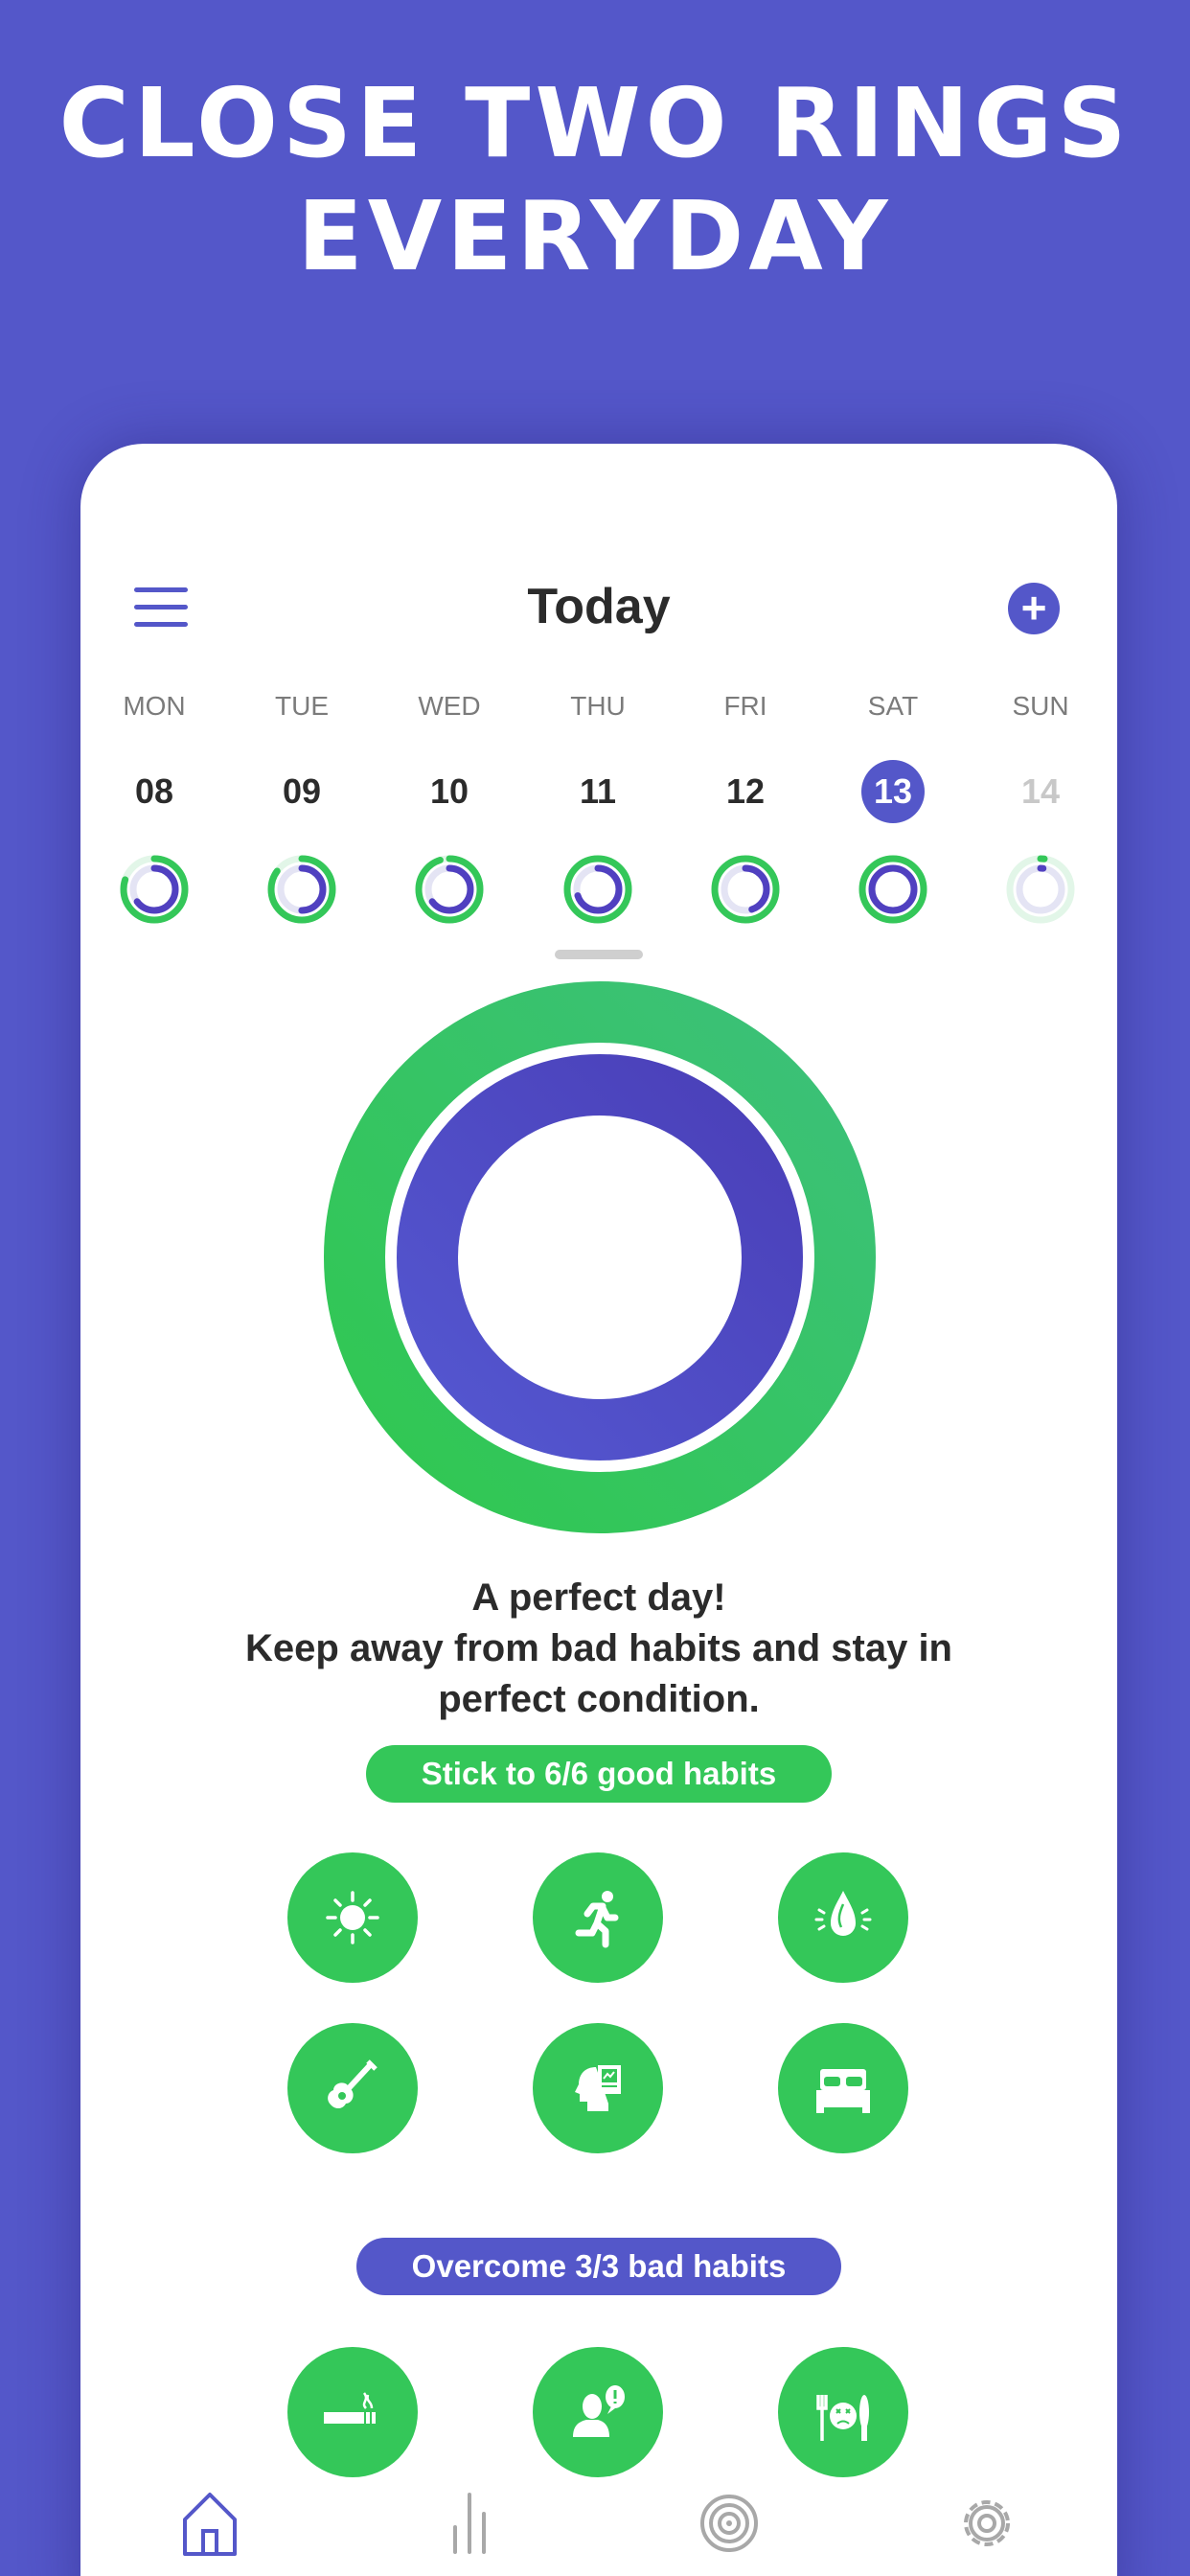  What do you see at coordinates (595, 123) in the screenshot?
I see `headline-line-1: CLOSE TWO RINGS` at bounding box center [595, 123].